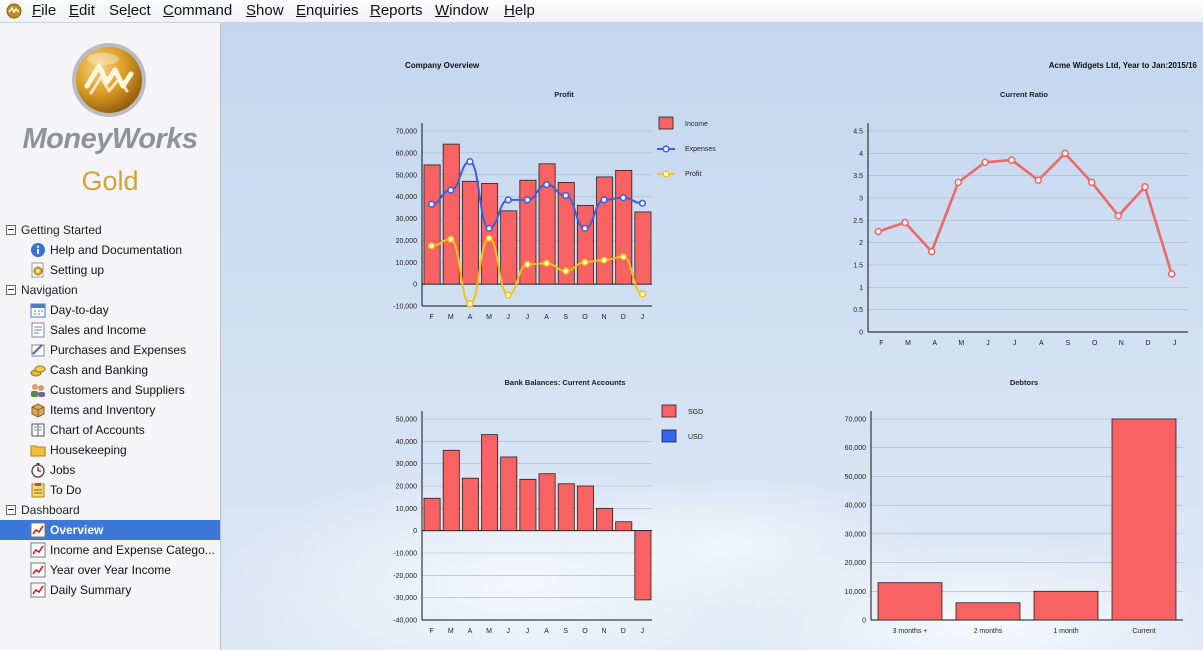 This screenshot has height=650, width=1203. What do you see at coordinates (405, 554) in the screenshot?
I see `y-tick-label: -10,000` at bounding box center [405, 554].